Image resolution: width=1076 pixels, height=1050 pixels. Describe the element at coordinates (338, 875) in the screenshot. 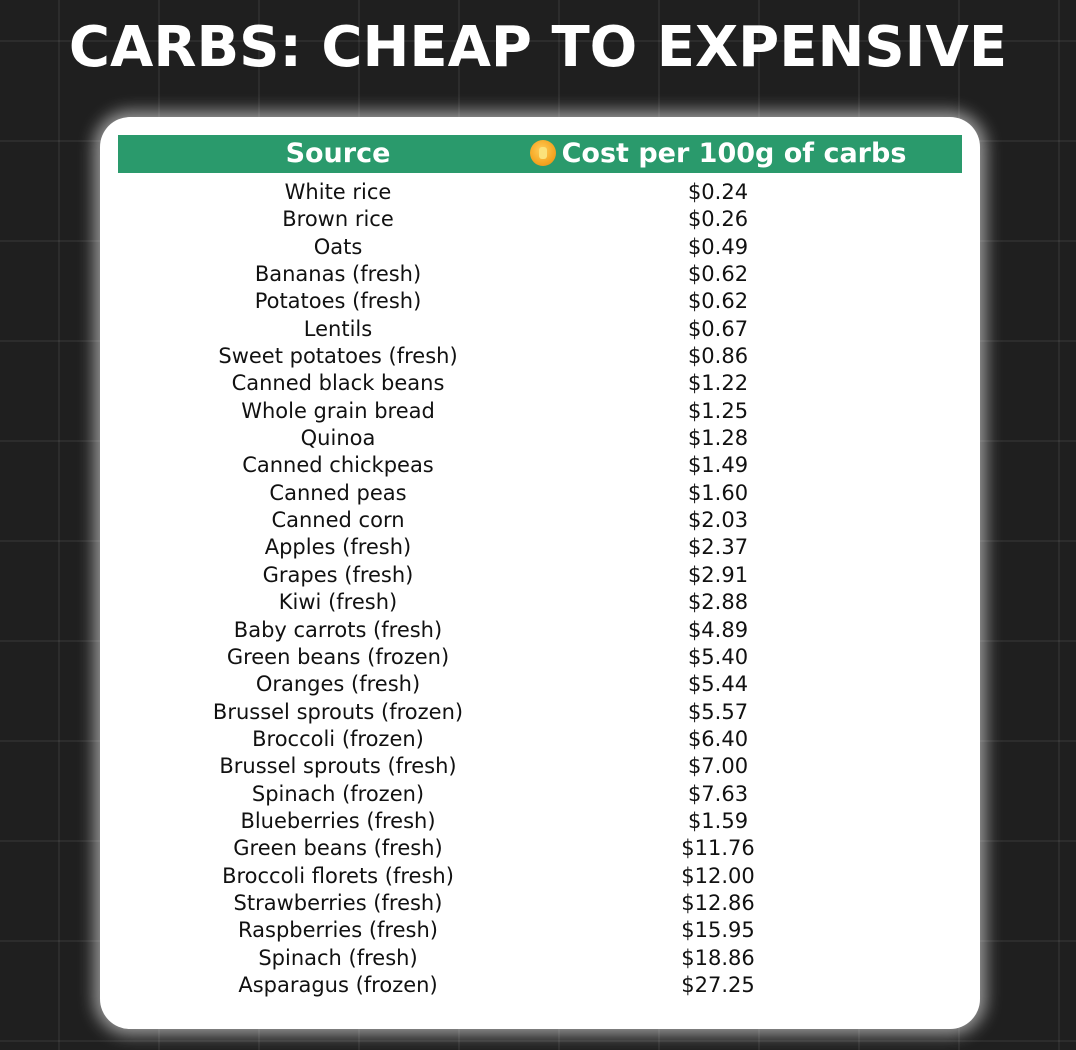

I see `source-cell: Broccoli florets (fresh)` at that location.